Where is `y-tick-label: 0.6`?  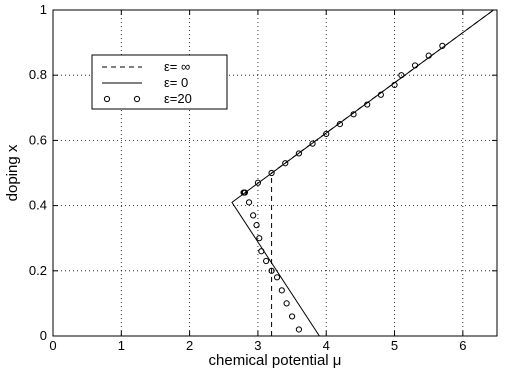 y-tick-label: 0.6 is located at coordinates (38, 139).